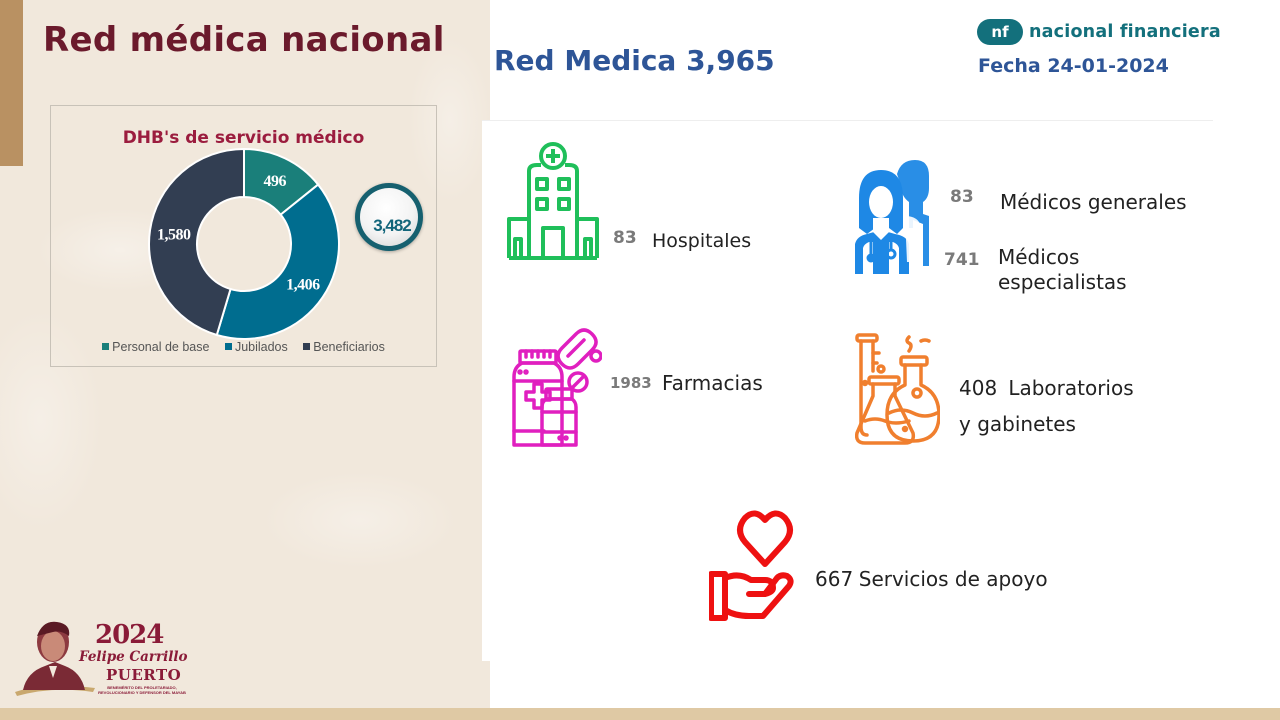  Describe the element at coordinates (634, 60) in the screenshot. I see `red-medica-total: Red Medica 3,965` at that location.